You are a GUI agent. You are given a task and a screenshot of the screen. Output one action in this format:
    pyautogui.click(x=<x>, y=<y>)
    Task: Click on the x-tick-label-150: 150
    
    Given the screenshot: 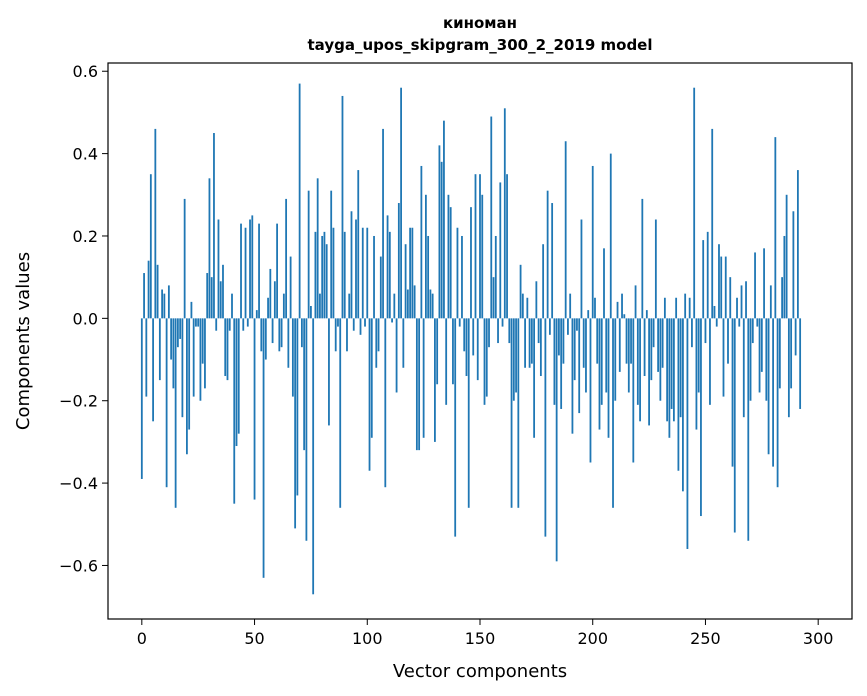 What is the action you would take?
    pyautogui.click(x=480, y=638)
    